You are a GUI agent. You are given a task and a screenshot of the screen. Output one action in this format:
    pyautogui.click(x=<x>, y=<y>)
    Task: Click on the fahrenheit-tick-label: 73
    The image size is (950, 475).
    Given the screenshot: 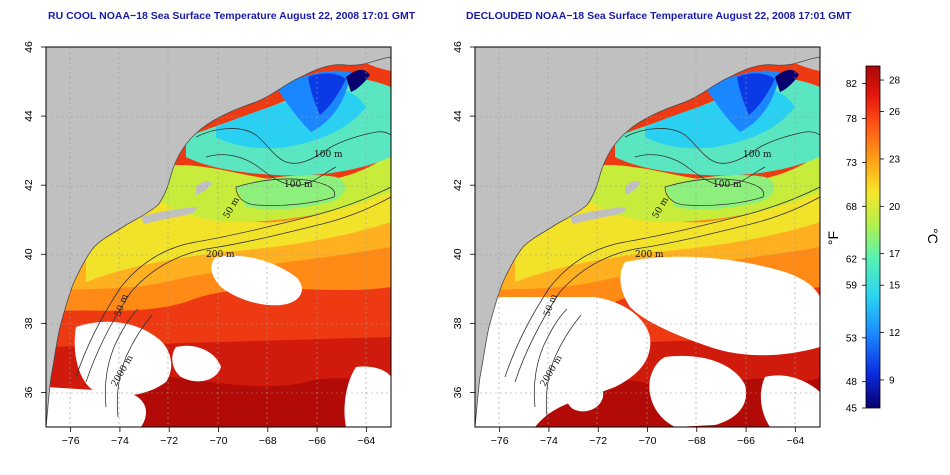 What is the action you would take?
    pyautogui.click(x=852, y=163)
    